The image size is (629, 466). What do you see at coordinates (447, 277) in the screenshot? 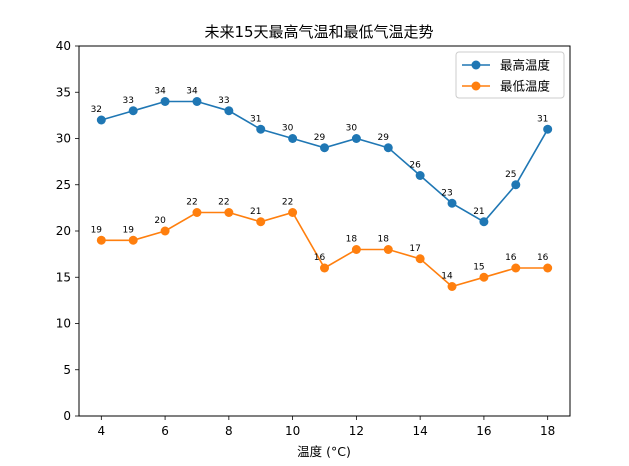
I see `data-label: 14` at bounding box center [447, 277].